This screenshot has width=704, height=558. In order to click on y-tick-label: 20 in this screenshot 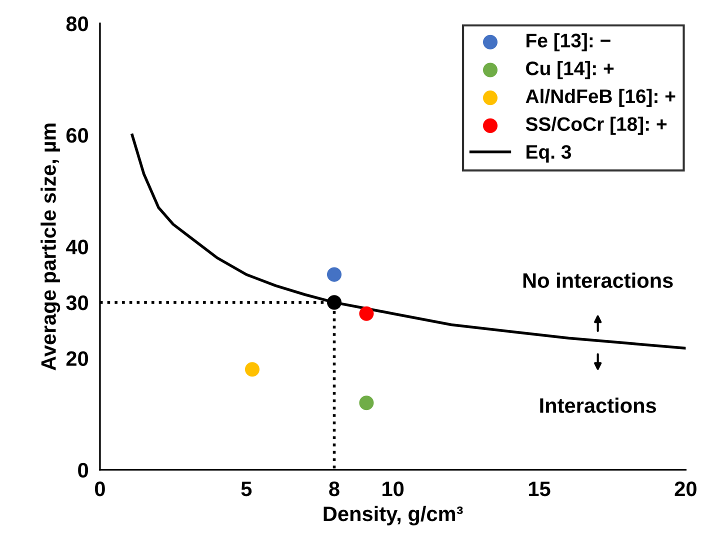, I will do `click(77, 358)`.